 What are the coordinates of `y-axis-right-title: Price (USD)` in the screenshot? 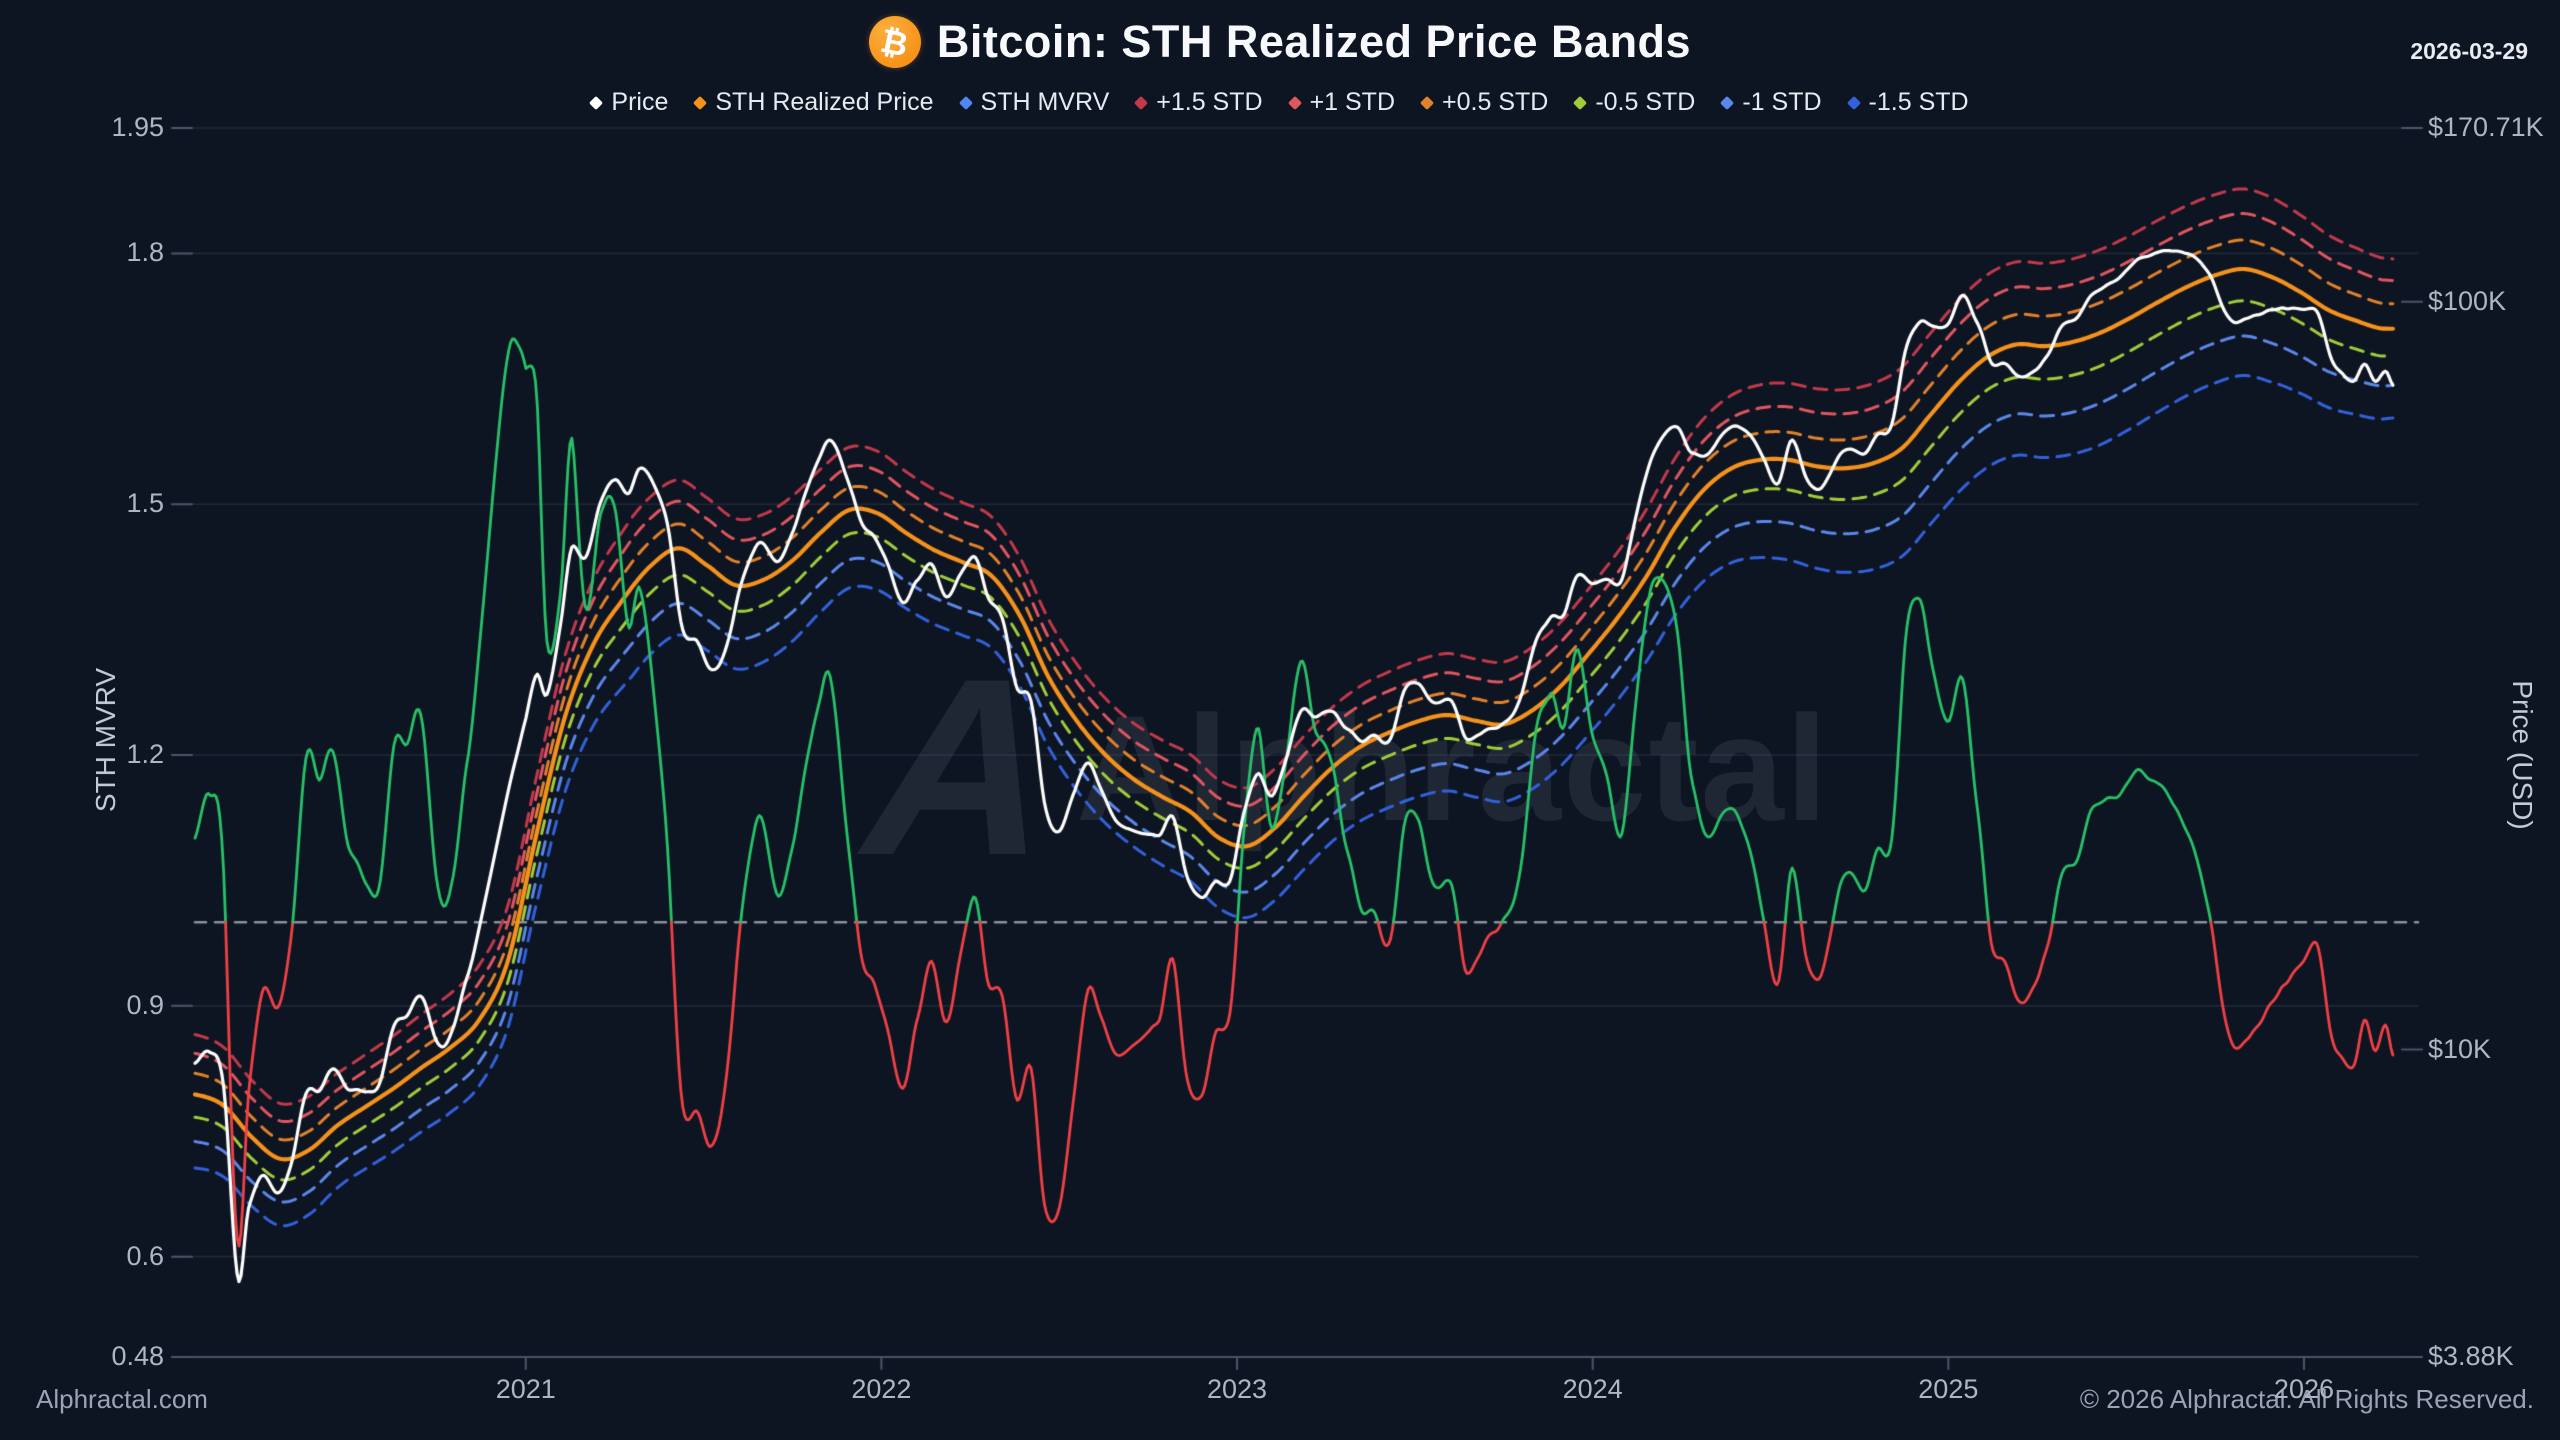 It's located at (2522, 755).